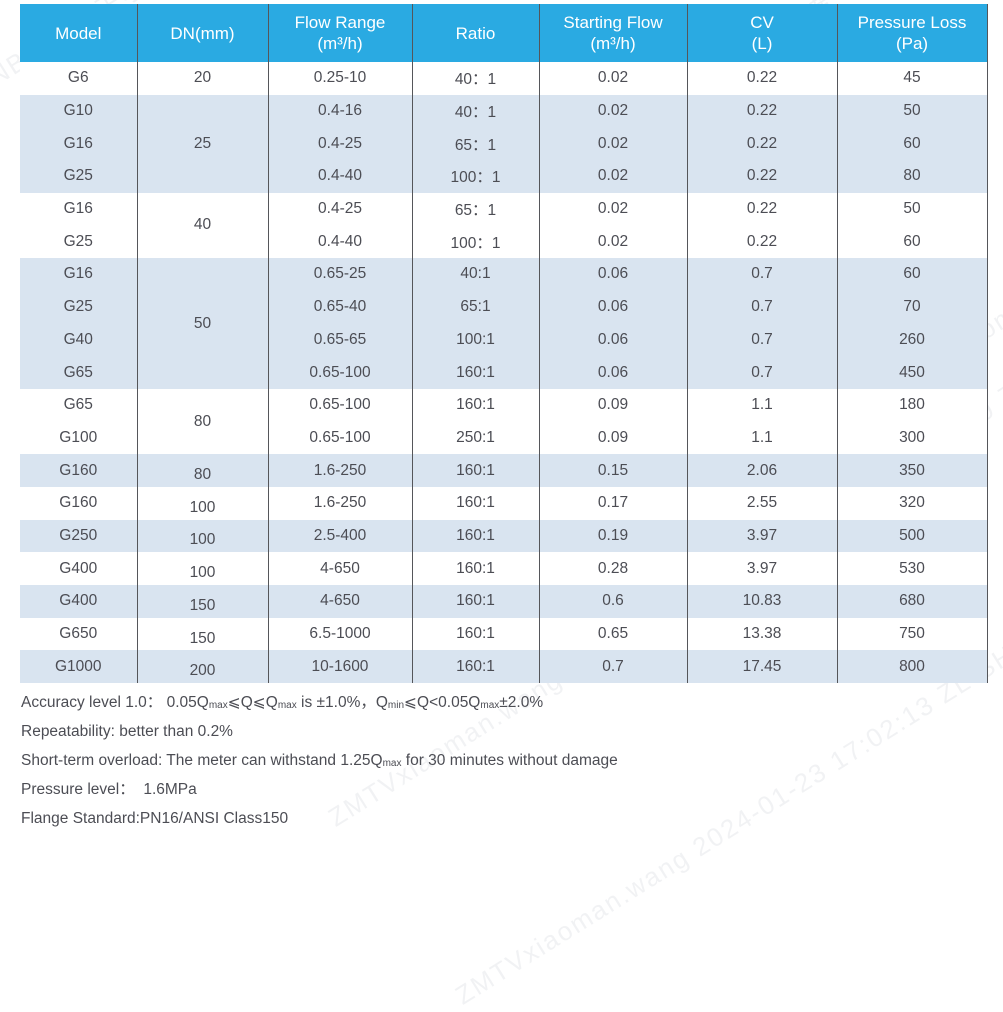  I want to click on table-row: G25 0.65-40 65:1 0.06 0.7 70, so click(504, 307).